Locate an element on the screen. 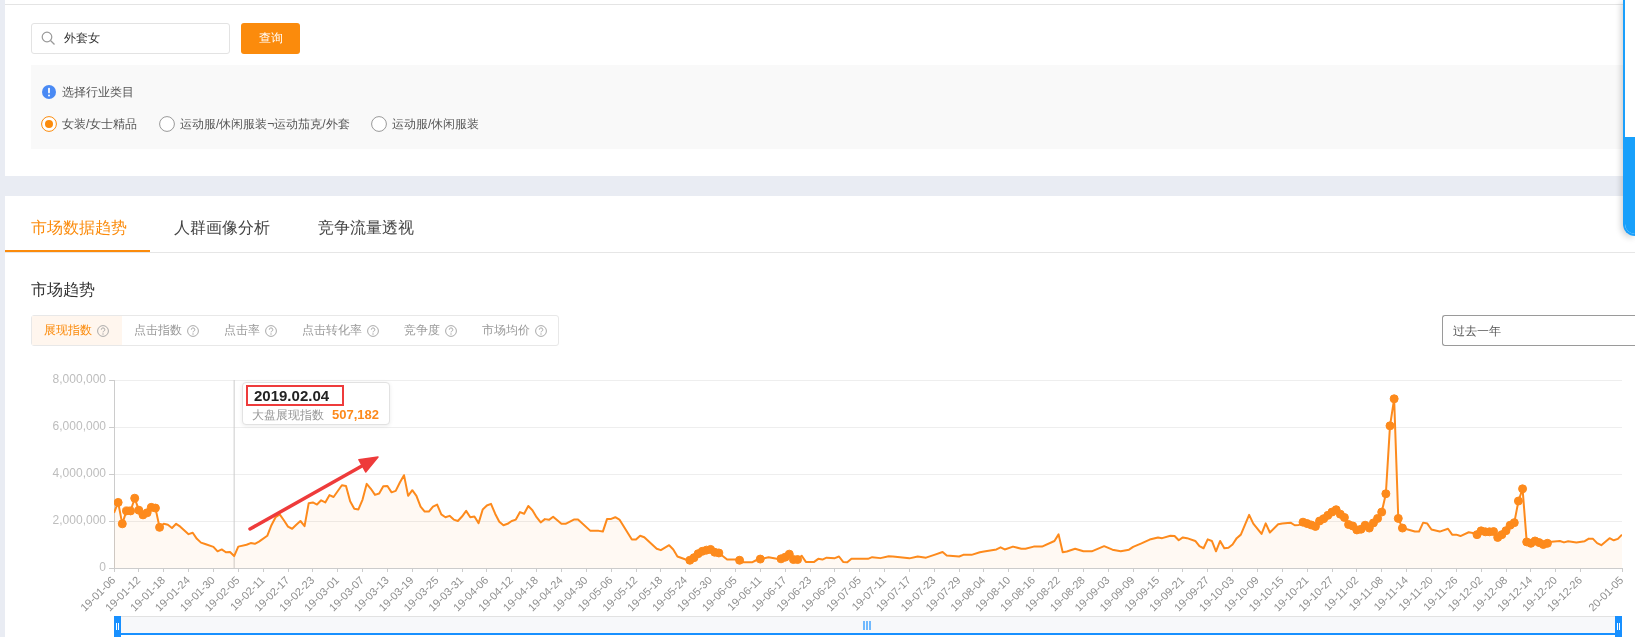  text: 运动服/休闲服装 is located at coordinates (436, 124).